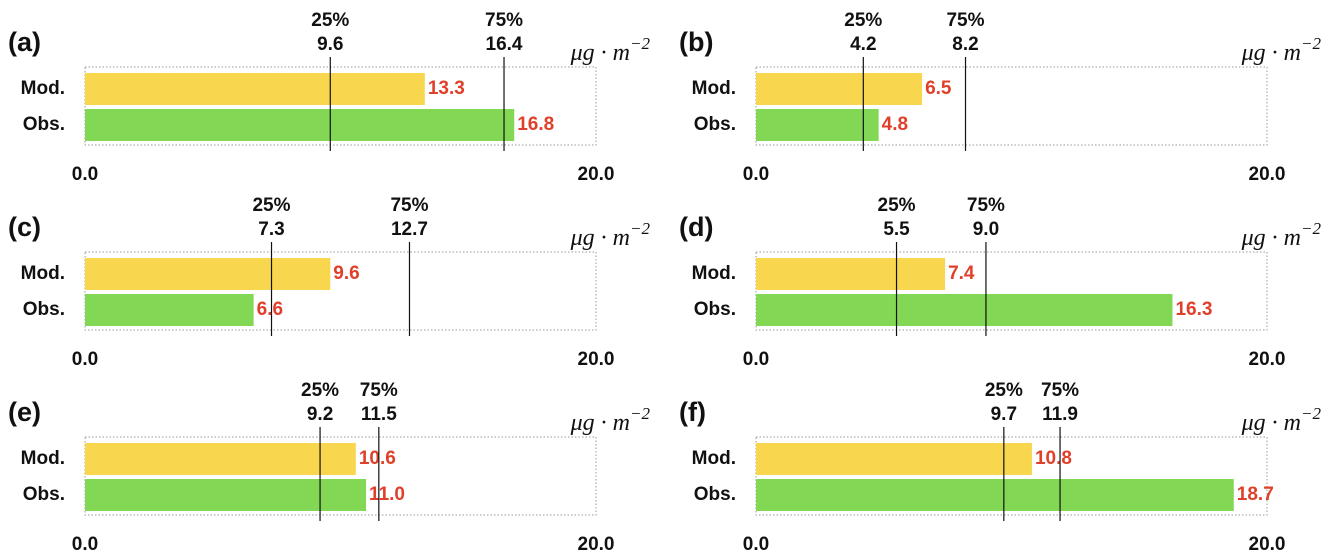 Image resolution: width=1331 pixels, height=557 pixels. I want to click on percentile-label: 4.2, so click(863, 44).